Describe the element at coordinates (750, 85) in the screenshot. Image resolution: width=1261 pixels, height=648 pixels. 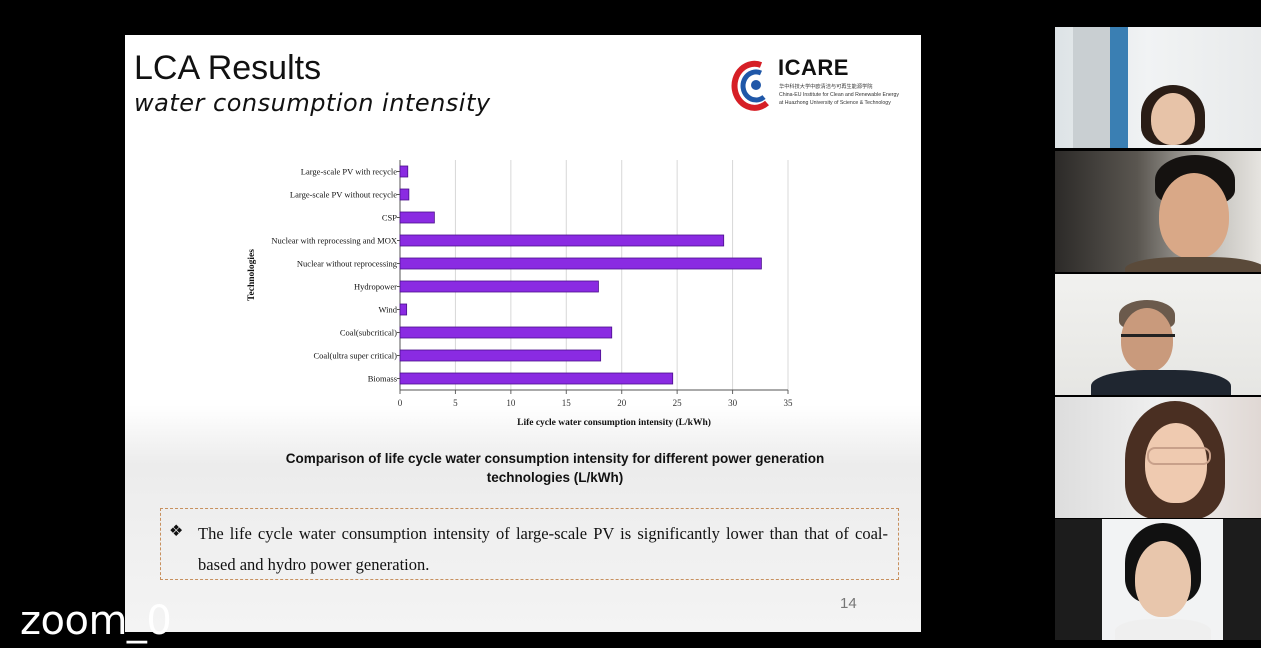
I see `icare-logo-mark` at that location.